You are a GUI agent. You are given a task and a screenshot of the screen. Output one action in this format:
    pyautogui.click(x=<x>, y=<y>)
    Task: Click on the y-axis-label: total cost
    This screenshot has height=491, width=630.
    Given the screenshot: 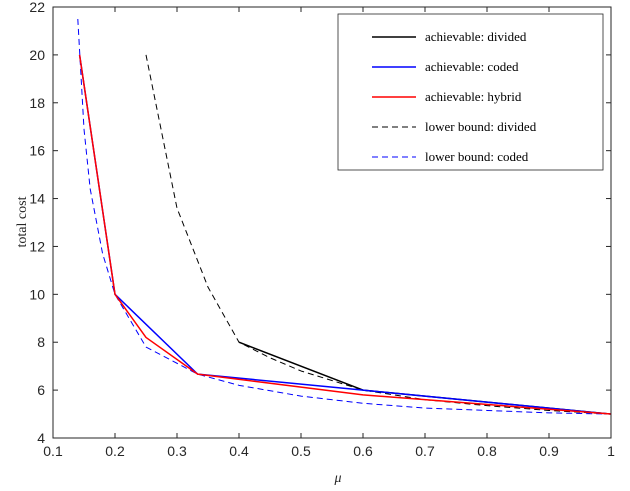 What is the action you would take?
    pyautogui.click(x=22, y=221)
    